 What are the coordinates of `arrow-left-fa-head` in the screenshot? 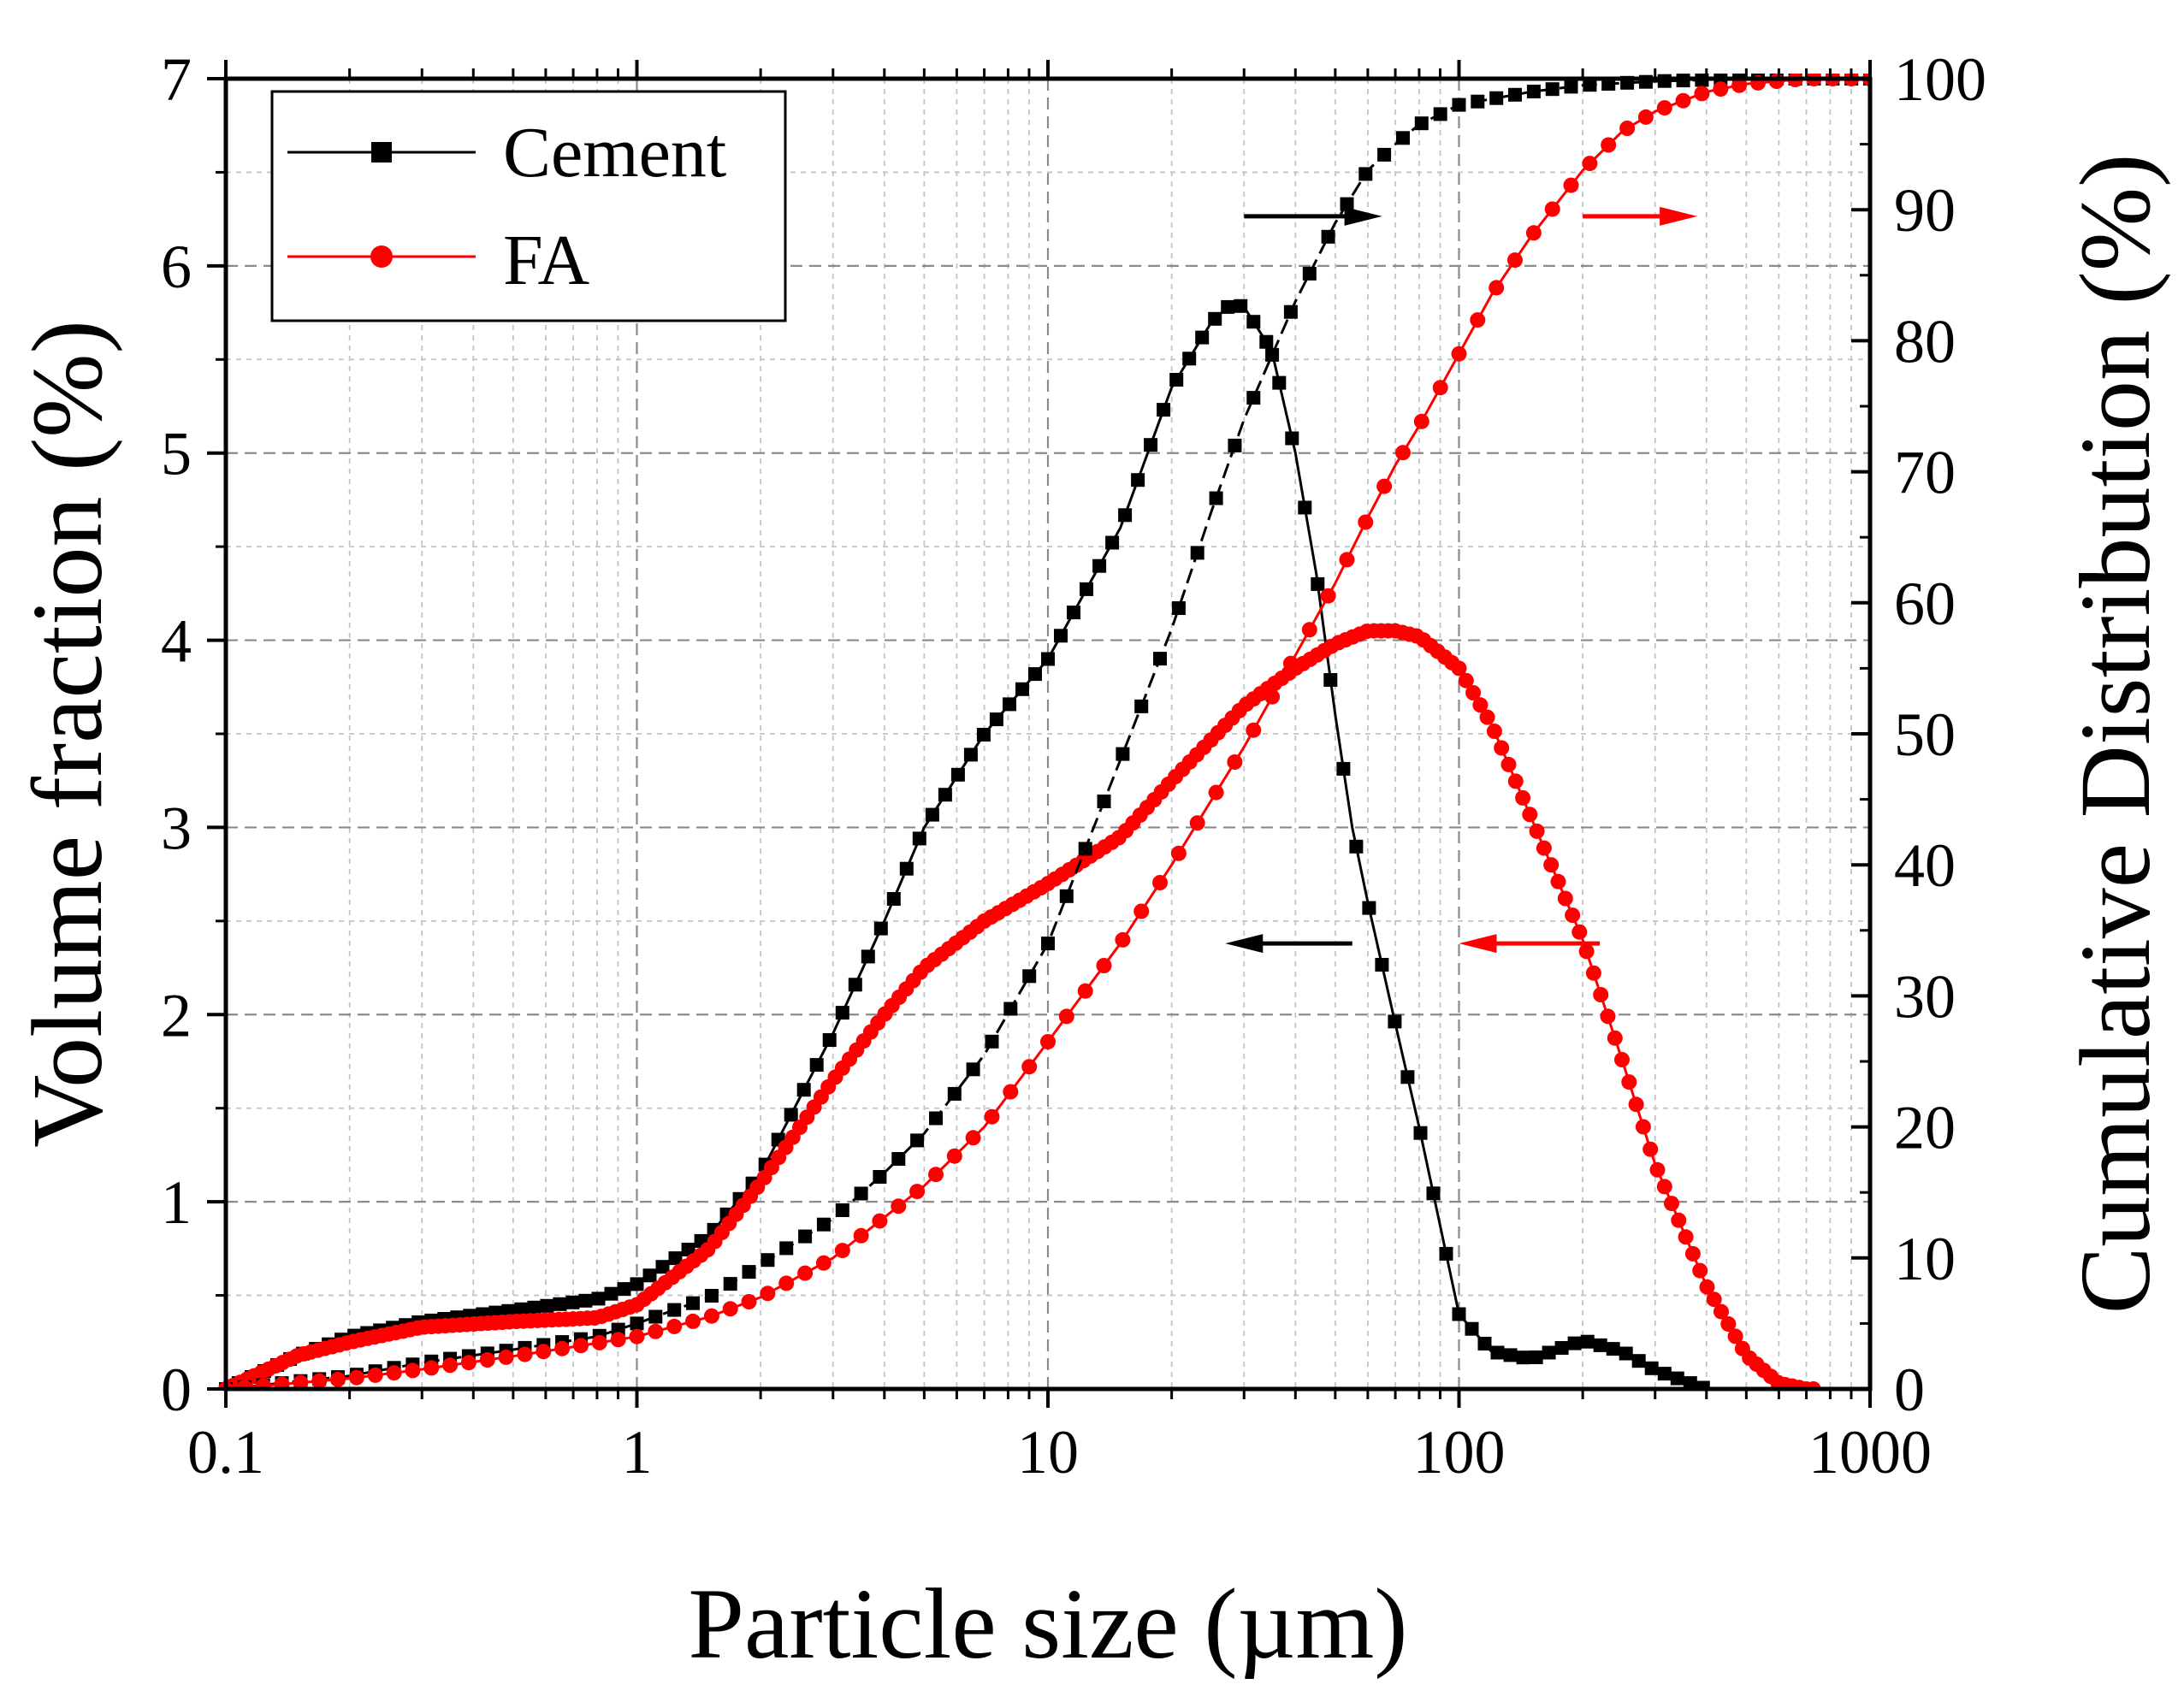 It's located at (1478, 944).